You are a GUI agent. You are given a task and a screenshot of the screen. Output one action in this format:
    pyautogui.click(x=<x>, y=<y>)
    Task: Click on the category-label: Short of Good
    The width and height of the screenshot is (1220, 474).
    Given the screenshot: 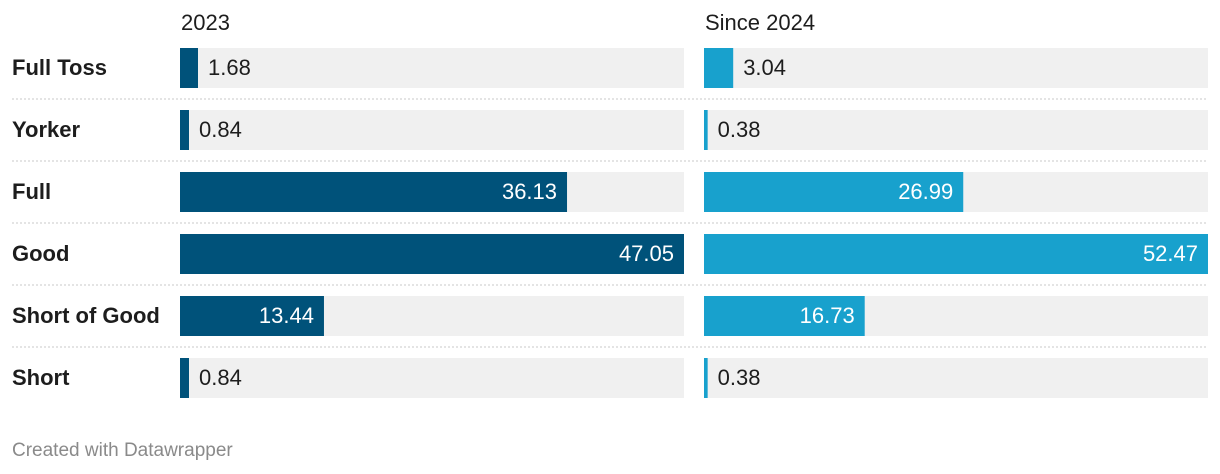 What is the action you would take?
    pyautogui.click(x=86, y=315)
    